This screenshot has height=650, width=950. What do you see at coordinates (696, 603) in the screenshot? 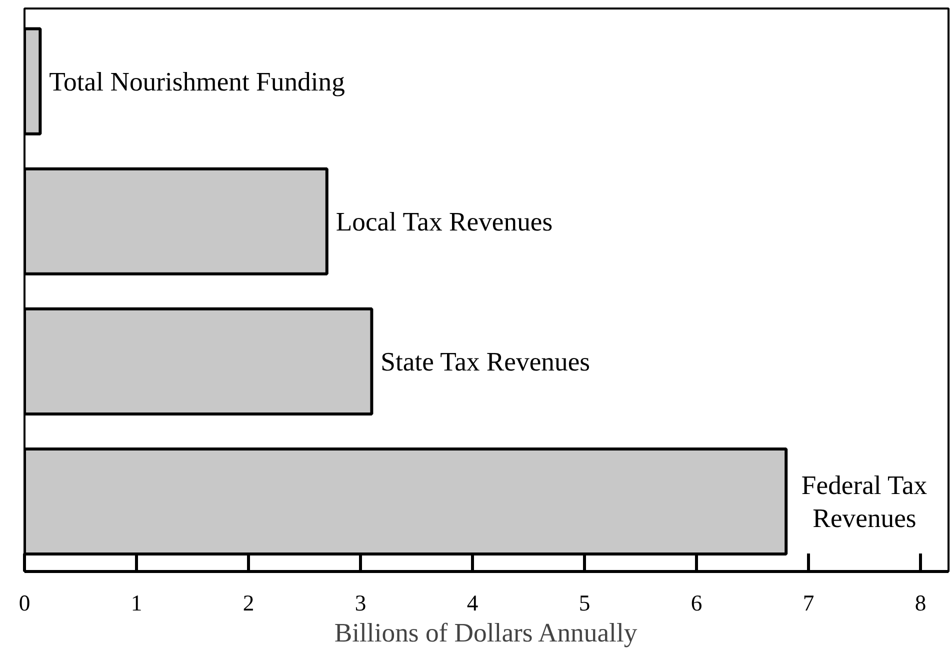
I see `x-tick-label: 6` at bounding box center [696, 603].